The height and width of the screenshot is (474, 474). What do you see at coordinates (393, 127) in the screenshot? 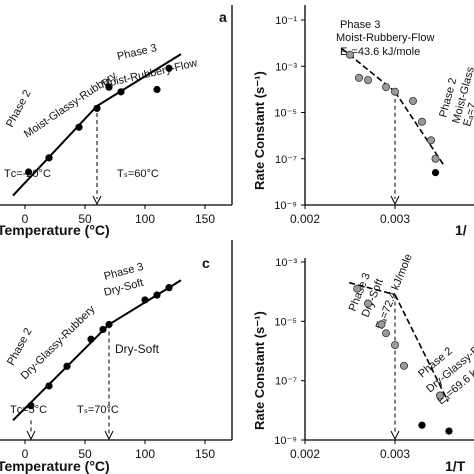
I see `panel-b-plot-area` at bounding box center [393, 127].